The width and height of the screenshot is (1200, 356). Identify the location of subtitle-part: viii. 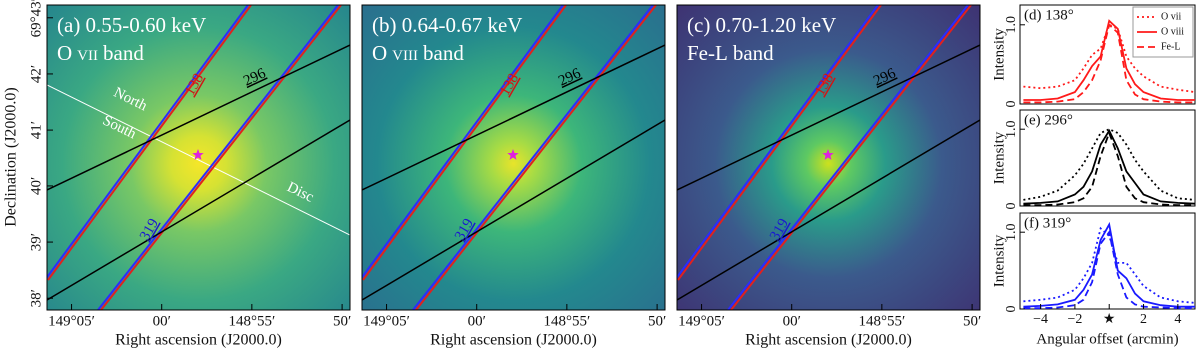
(405, 53).